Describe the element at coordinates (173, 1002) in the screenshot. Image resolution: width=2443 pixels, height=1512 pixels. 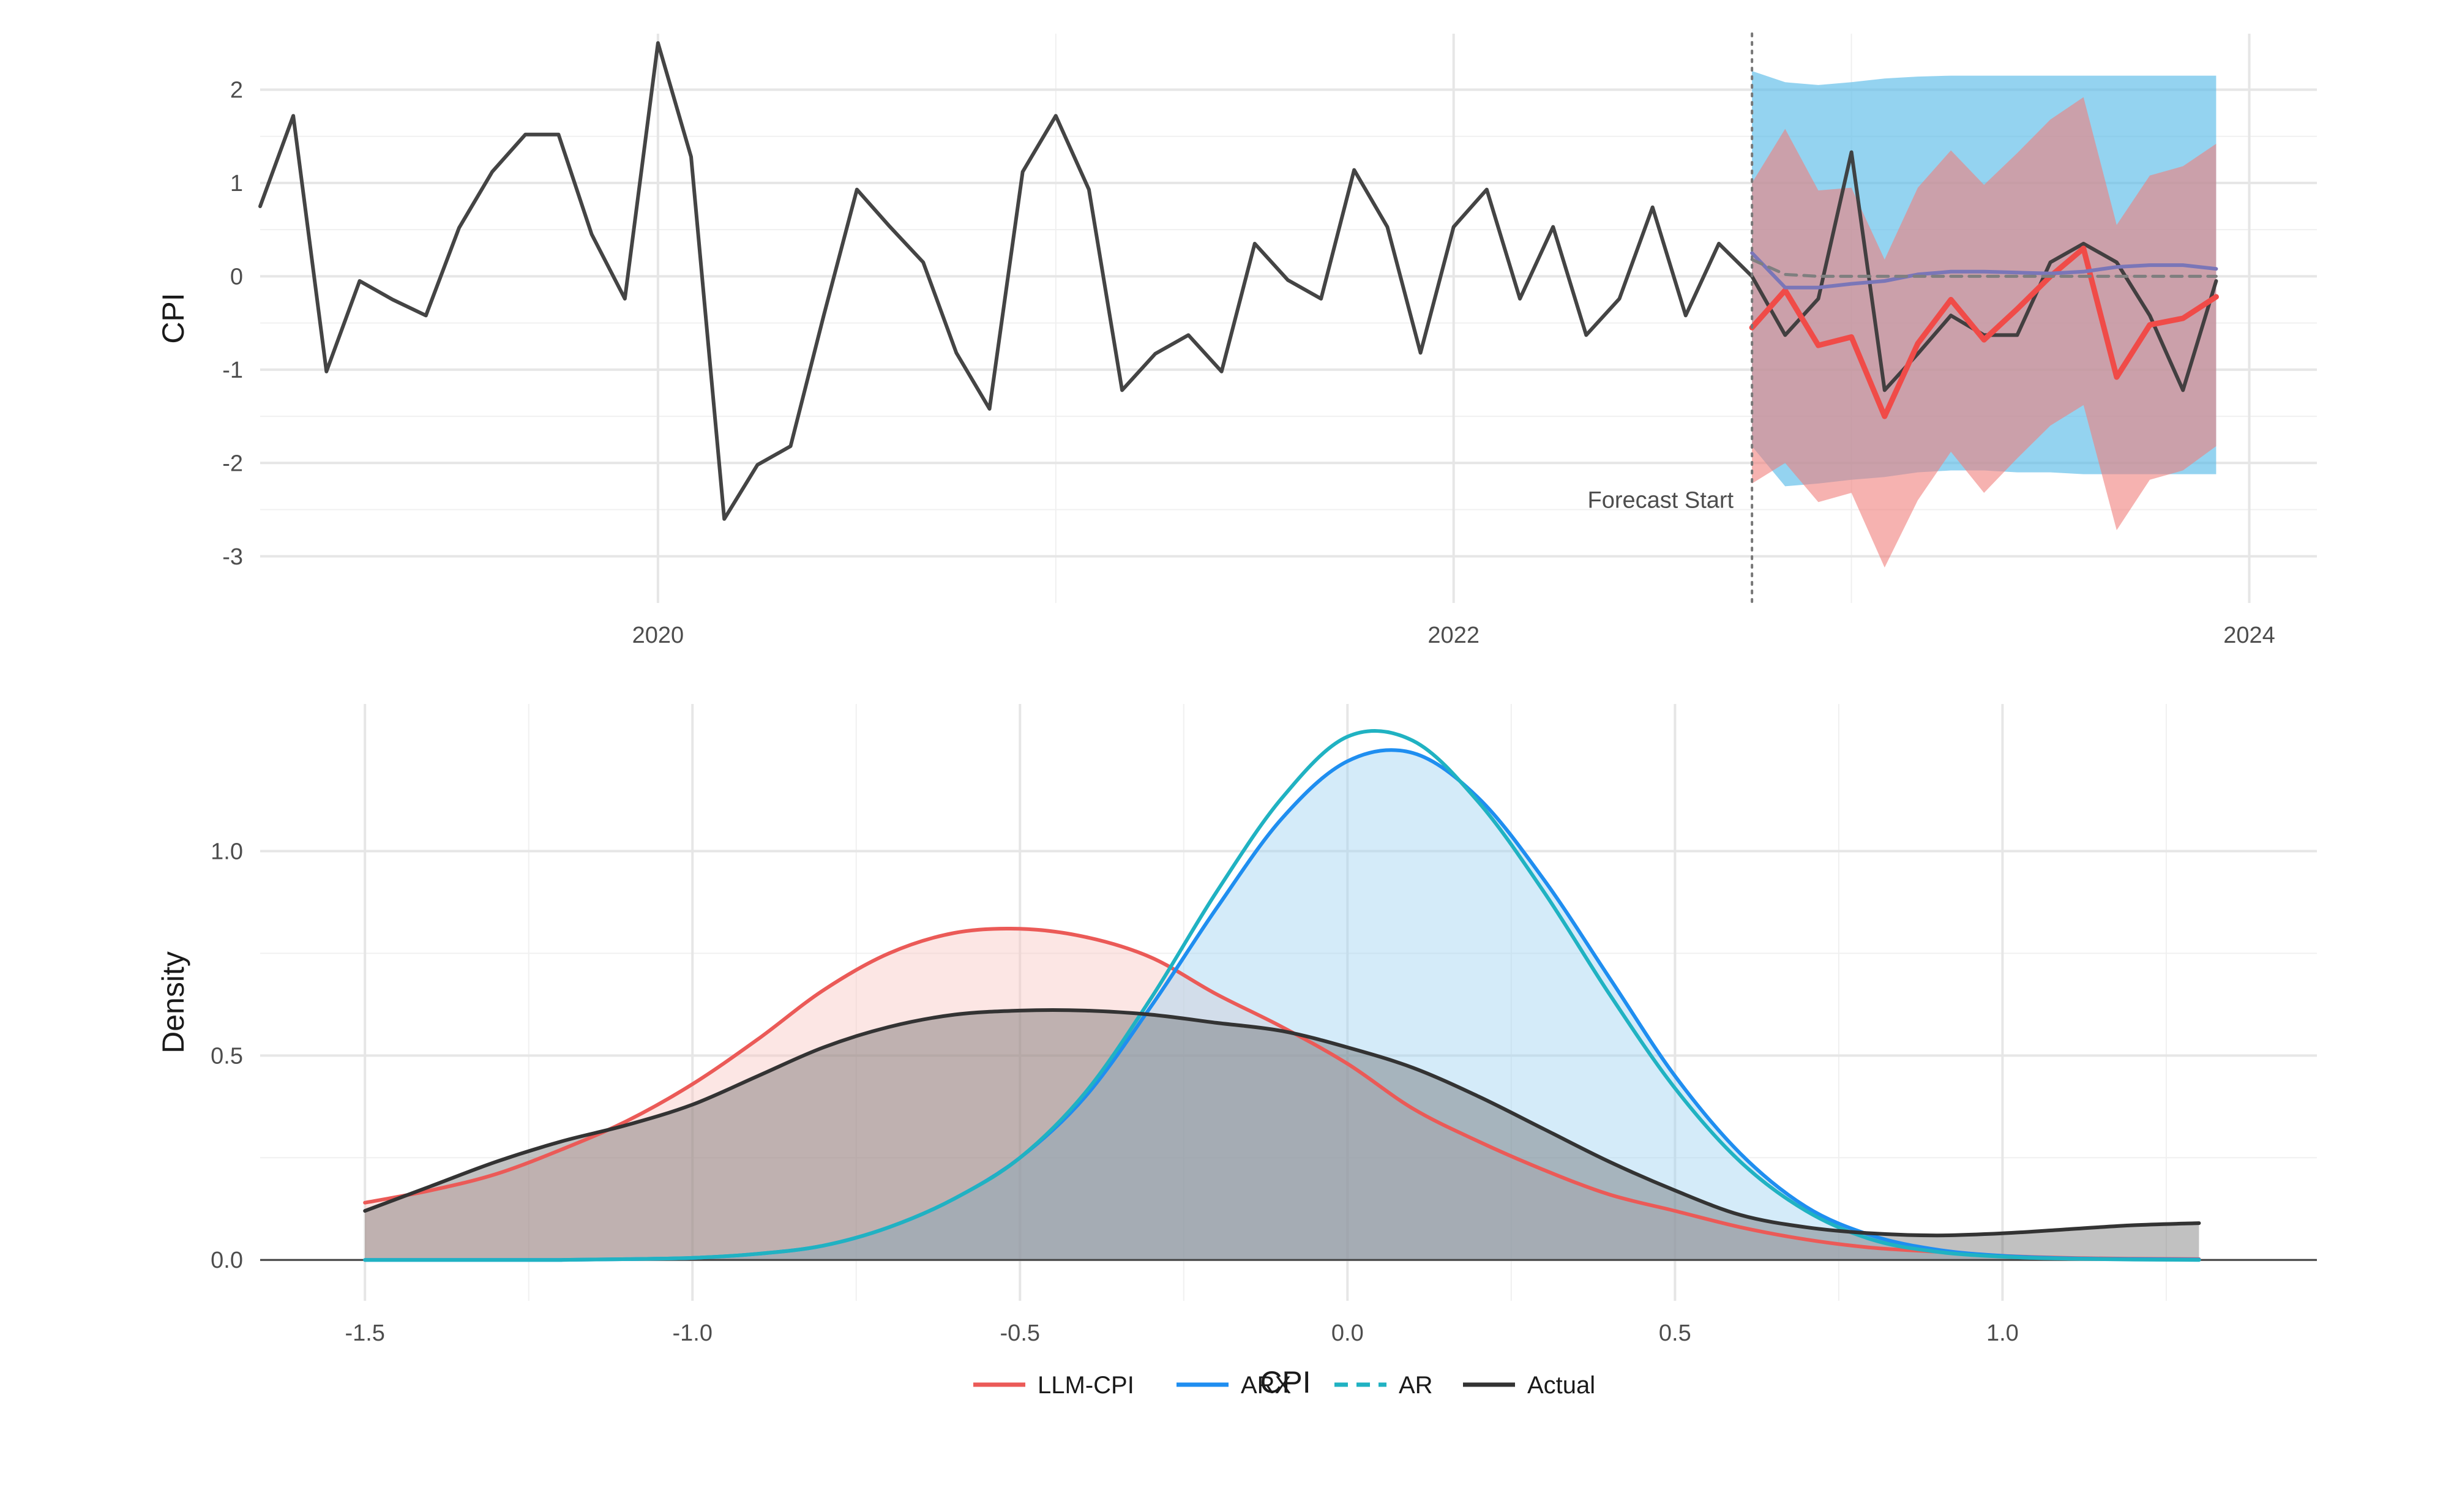
I see `y-axis-title: Density` at that location.